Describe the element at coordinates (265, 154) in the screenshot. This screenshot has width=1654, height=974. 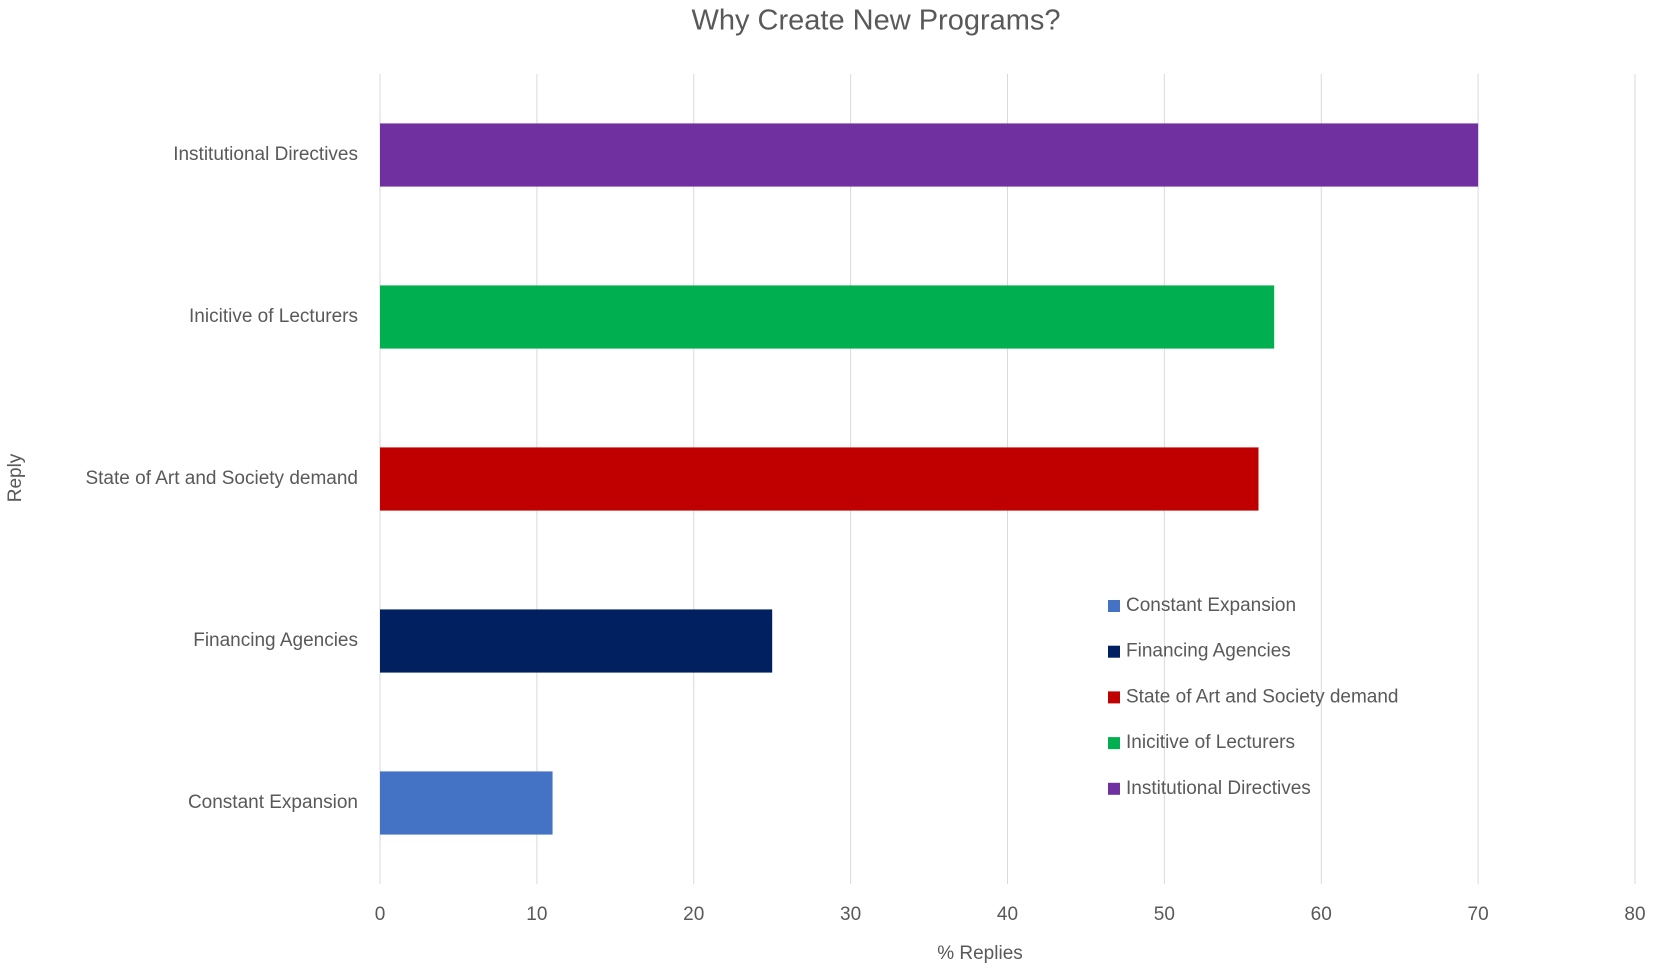
I see `y-tick-label: Institutional Directives` at that location.